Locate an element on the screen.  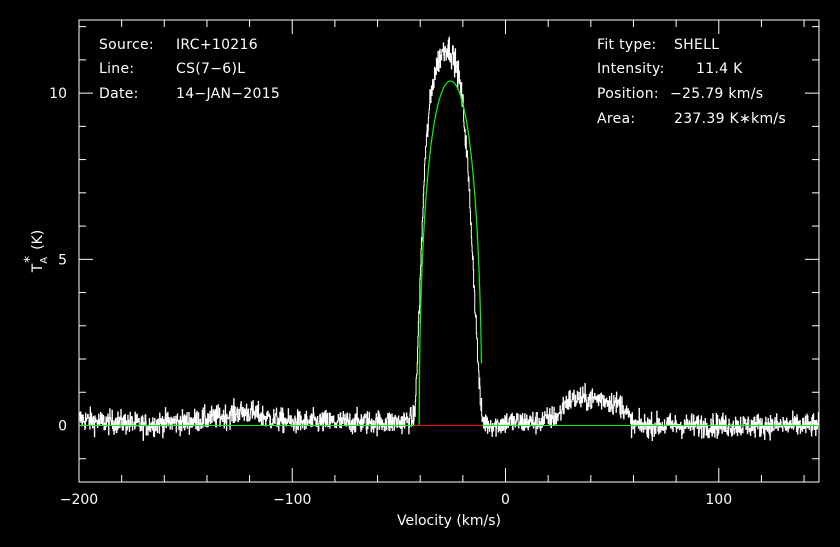
x-tick-label: 100 is located at coordinates (718, 500).